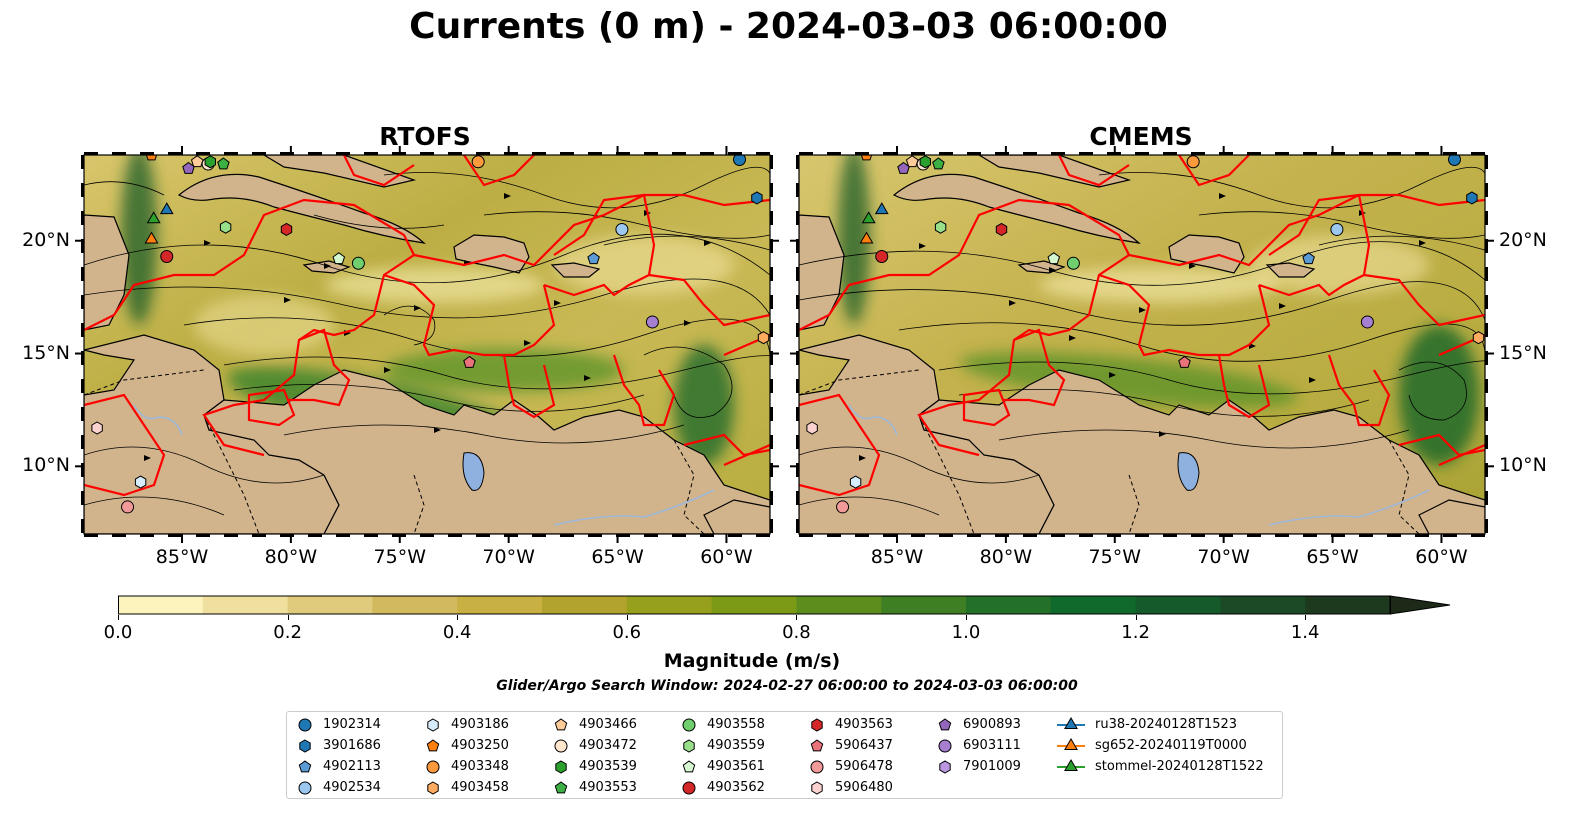 The width and height of the screenshot is (1577, 827). I want to click on legend-label: 4903561, so click(736, 766).